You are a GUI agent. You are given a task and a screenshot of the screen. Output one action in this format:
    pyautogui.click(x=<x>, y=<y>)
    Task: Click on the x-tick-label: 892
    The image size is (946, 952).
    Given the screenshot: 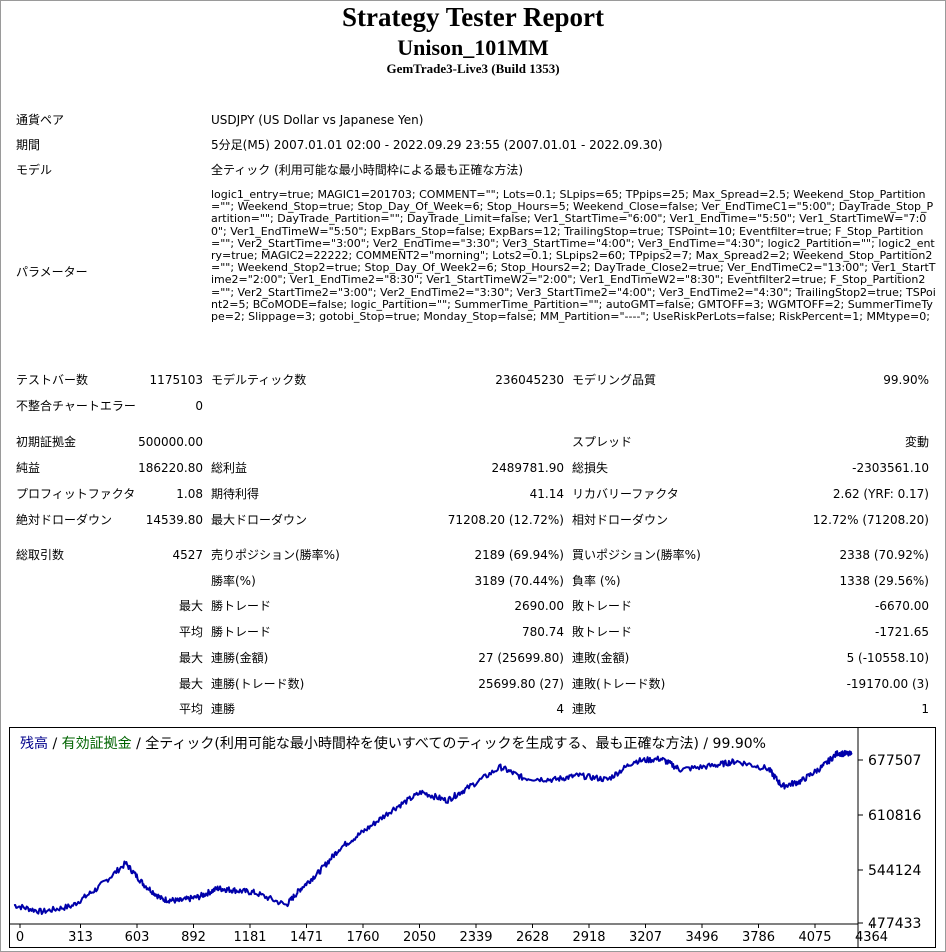 What is the action you would take?
    pyautogui.click(x=193, y=937)
    